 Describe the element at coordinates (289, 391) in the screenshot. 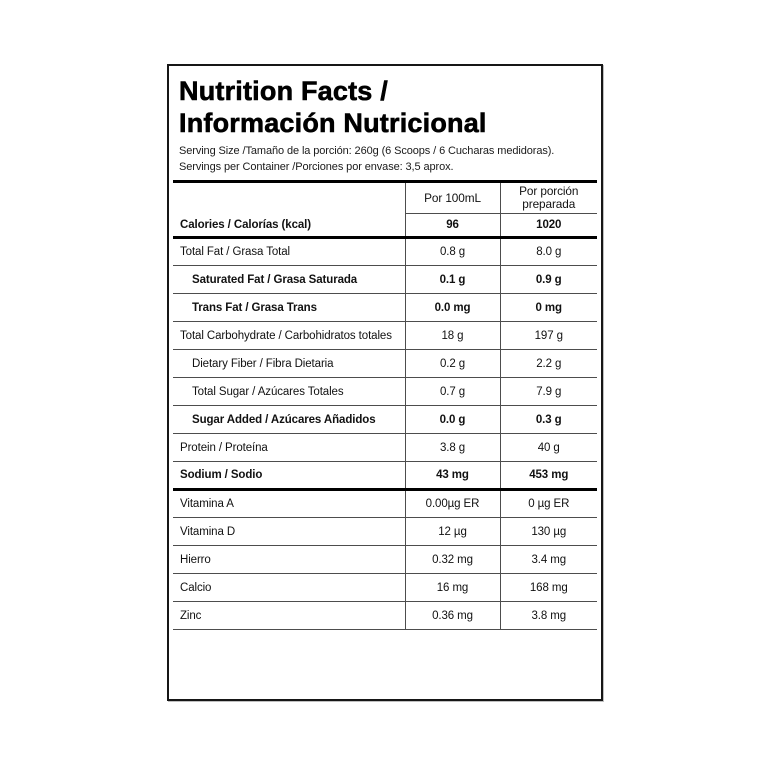

I see `row-label: Total Sugar / Azúcares Totales` at that location.